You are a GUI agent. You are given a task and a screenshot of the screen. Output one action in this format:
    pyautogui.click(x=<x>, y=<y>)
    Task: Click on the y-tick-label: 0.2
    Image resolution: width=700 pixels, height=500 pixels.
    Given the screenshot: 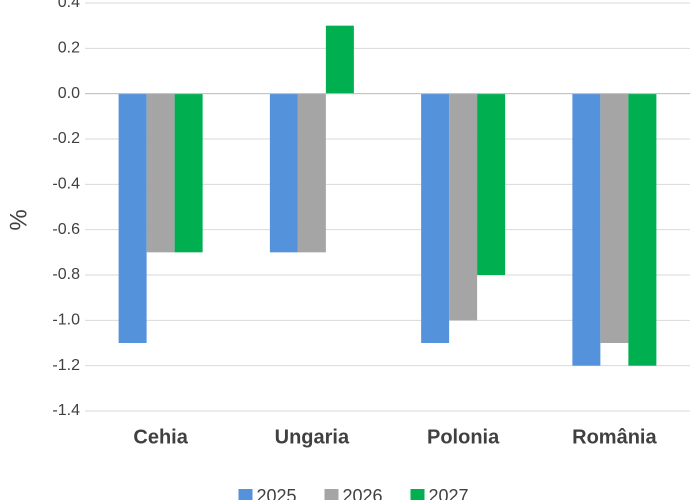 What is the action you would take?
    pyautogui.click(x=69, y=48)
    